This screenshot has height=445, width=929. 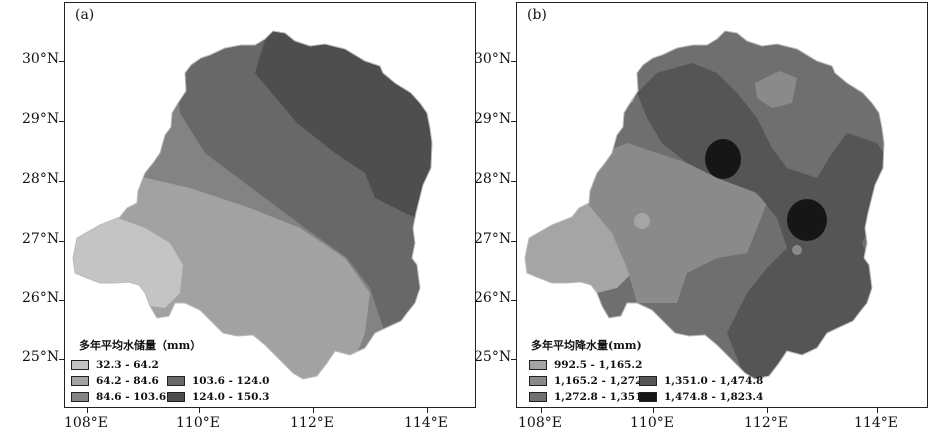 I want to click on legend-label: 1,351.0 - 1,474.8, so click(x=714, y=381).